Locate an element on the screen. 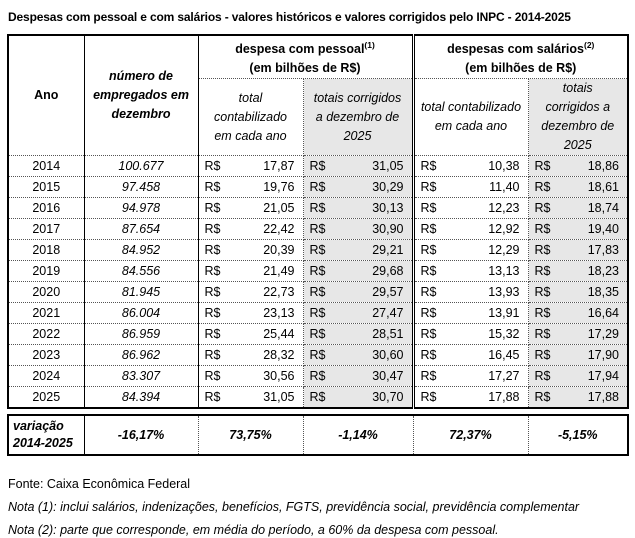 This screenshot has width=635, height=538. variation-label: variação 2014-2025 is located at coordinates (46, 435).